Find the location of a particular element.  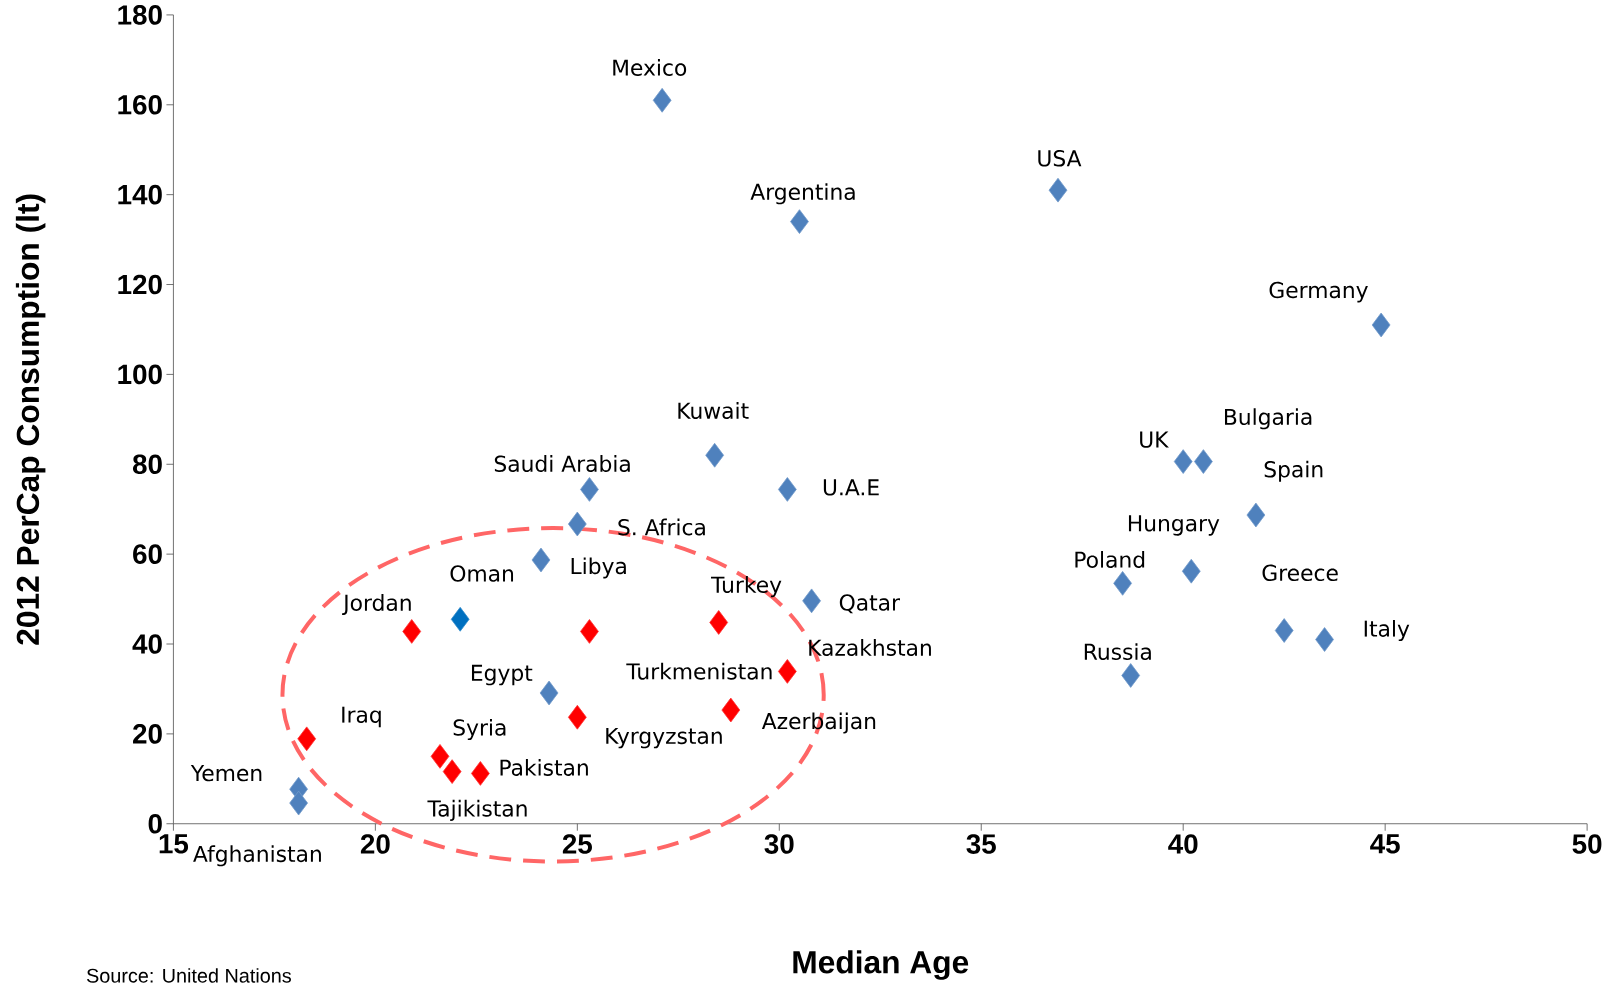

annotation: Oman is located at coordinates (482, 573).